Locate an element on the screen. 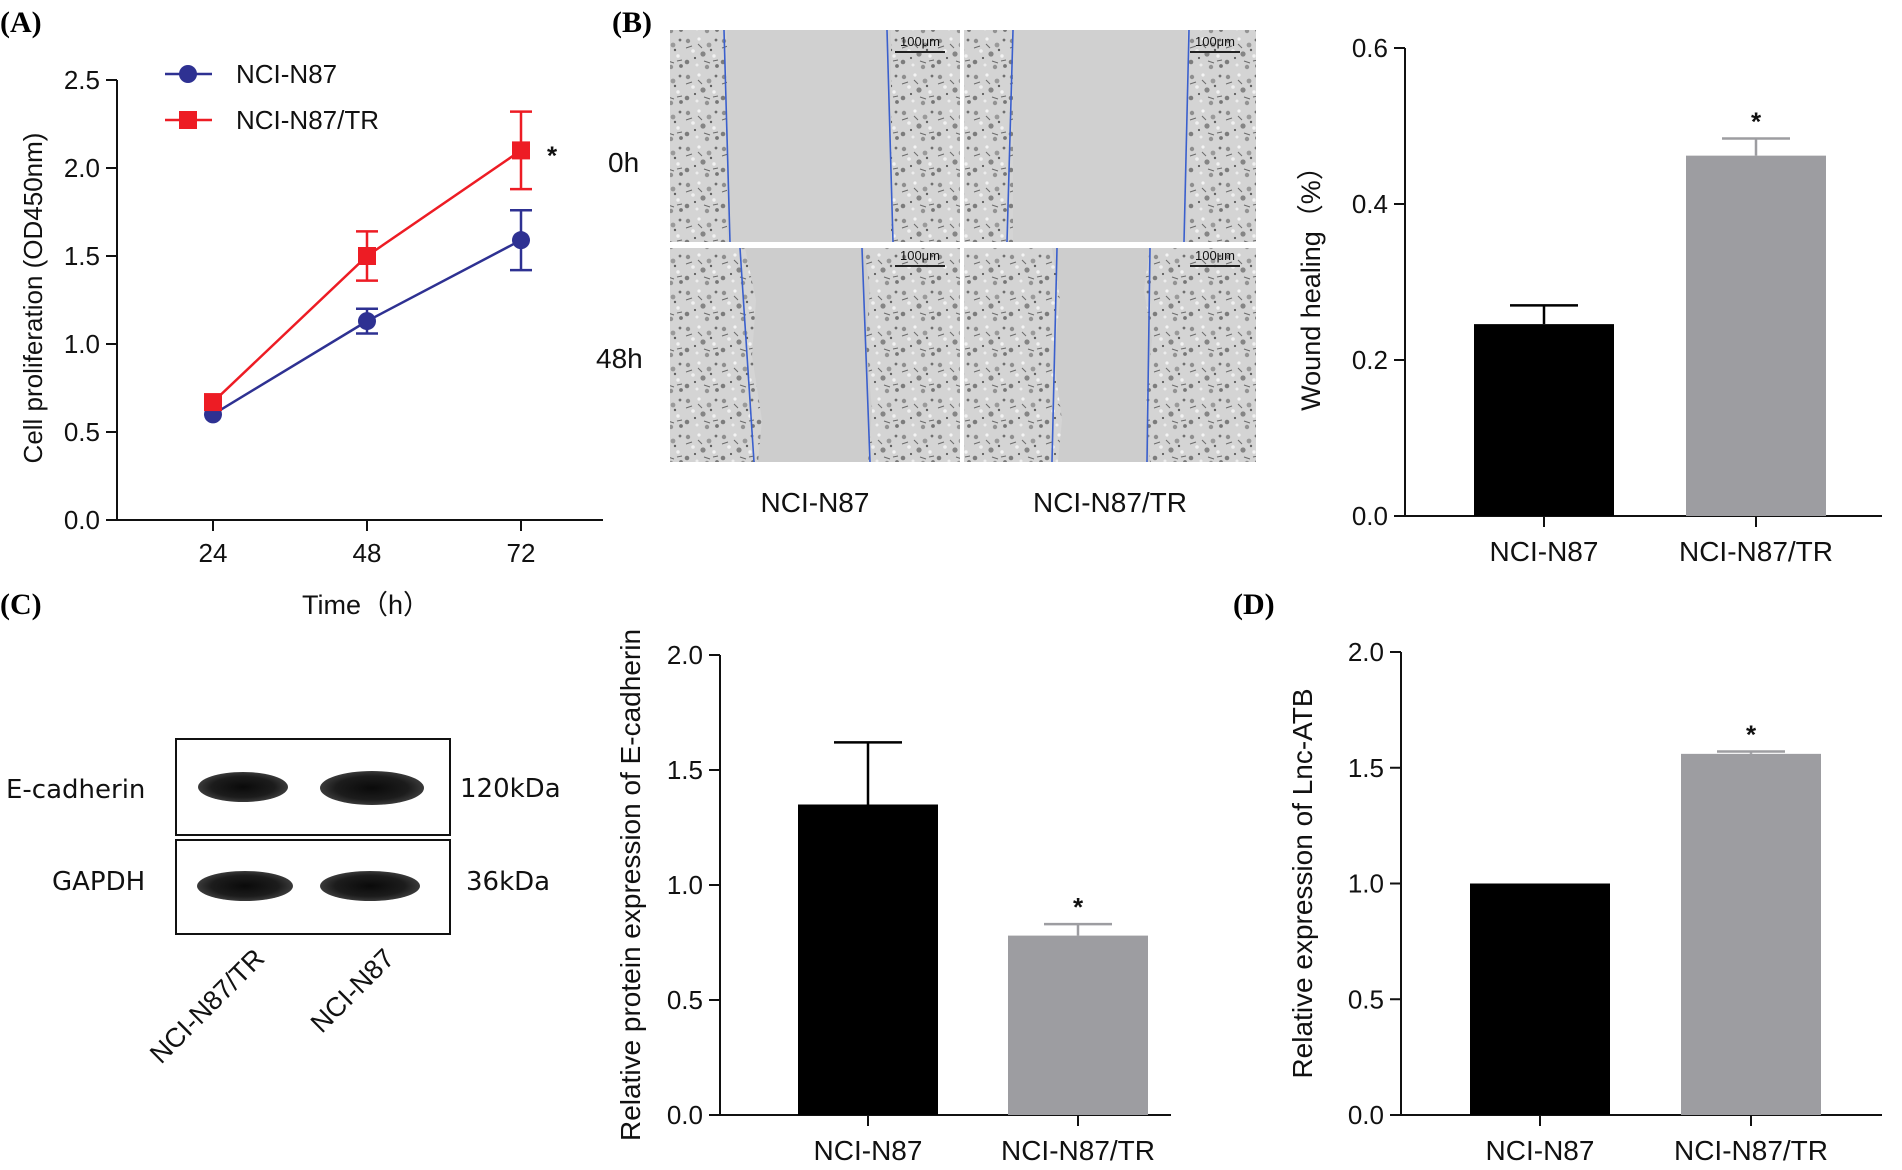 The width and height of the screenshot is (1902, 1170). chart-d-y-tick-label: 1.0 is located at coordinates (1366, 884).